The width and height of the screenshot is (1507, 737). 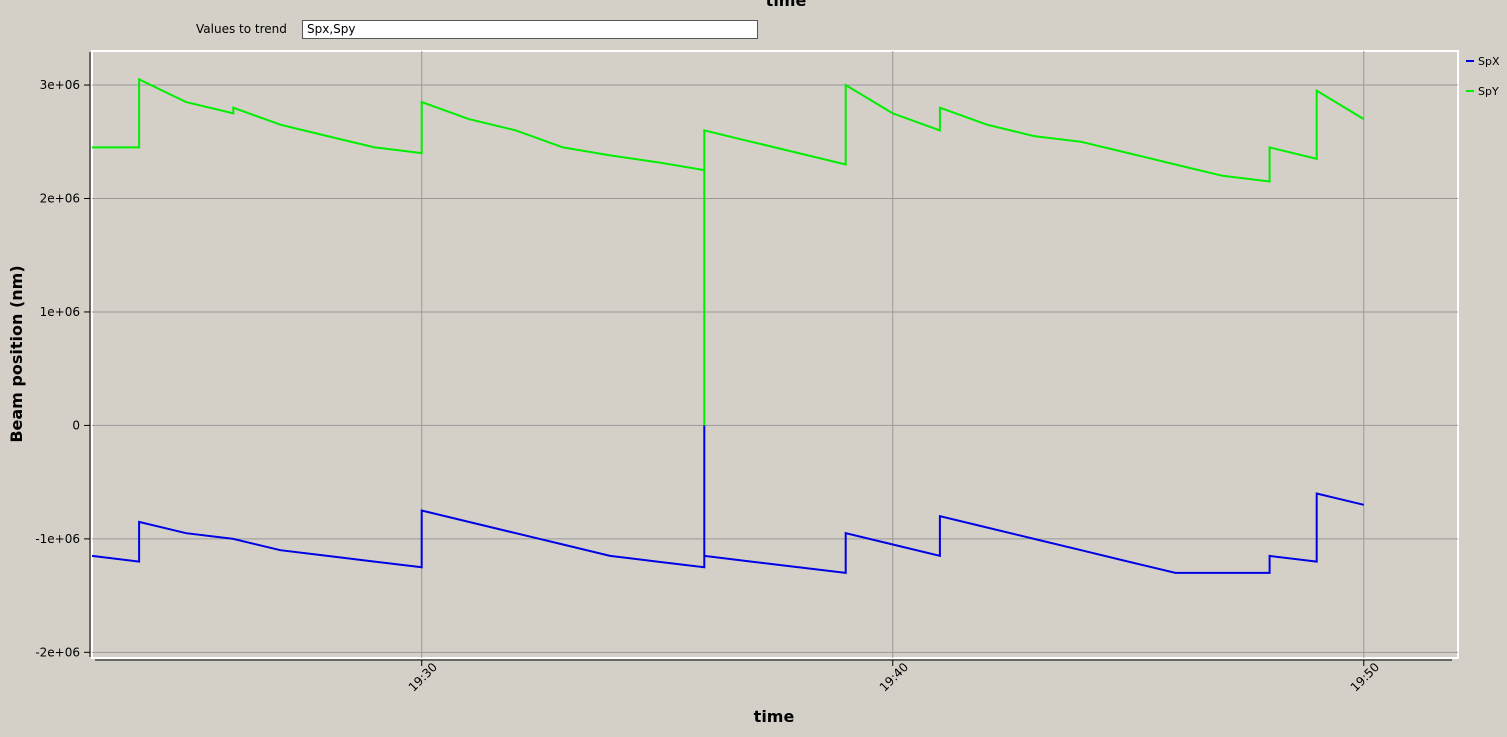 I want to click on x-axis-label: time, so click(x=774, y=716).